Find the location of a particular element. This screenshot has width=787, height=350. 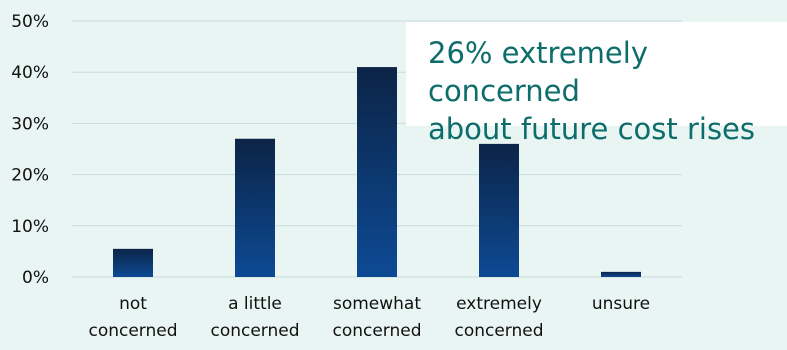

y-tick-label: 30% is located at coordinates (30, 124).